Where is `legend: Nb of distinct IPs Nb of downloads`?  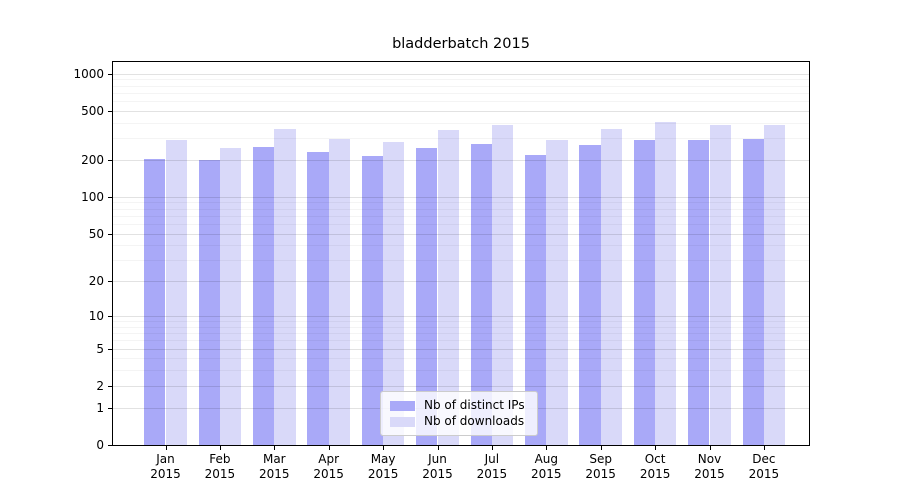
legend: Nb of distinct IPs Nb of downloads is located at coordinates (459, 413).